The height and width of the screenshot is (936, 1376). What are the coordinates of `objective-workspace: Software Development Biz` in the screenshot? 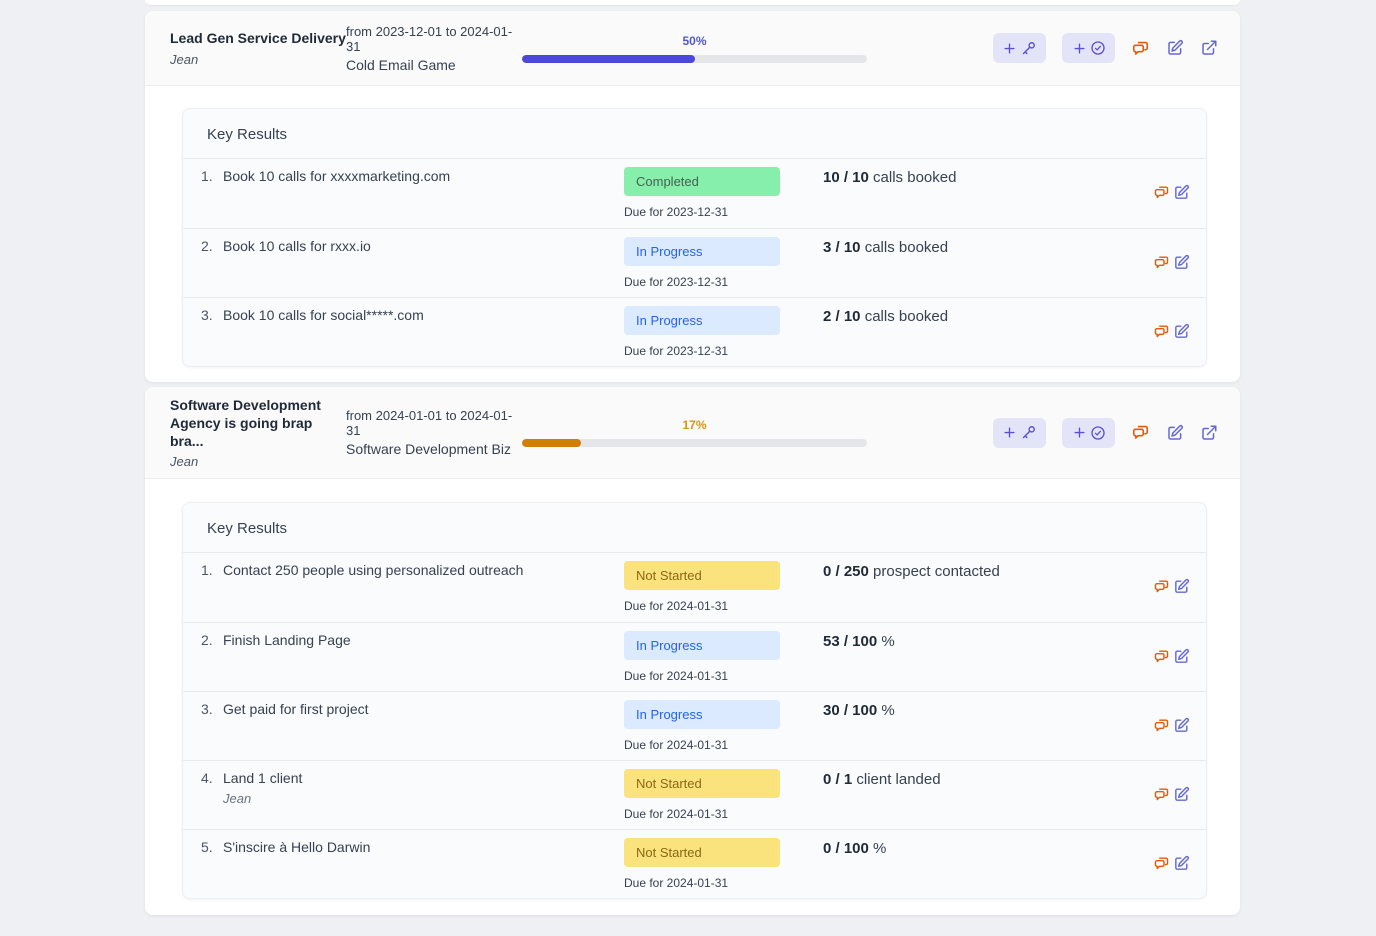 It's located at (428, 449).